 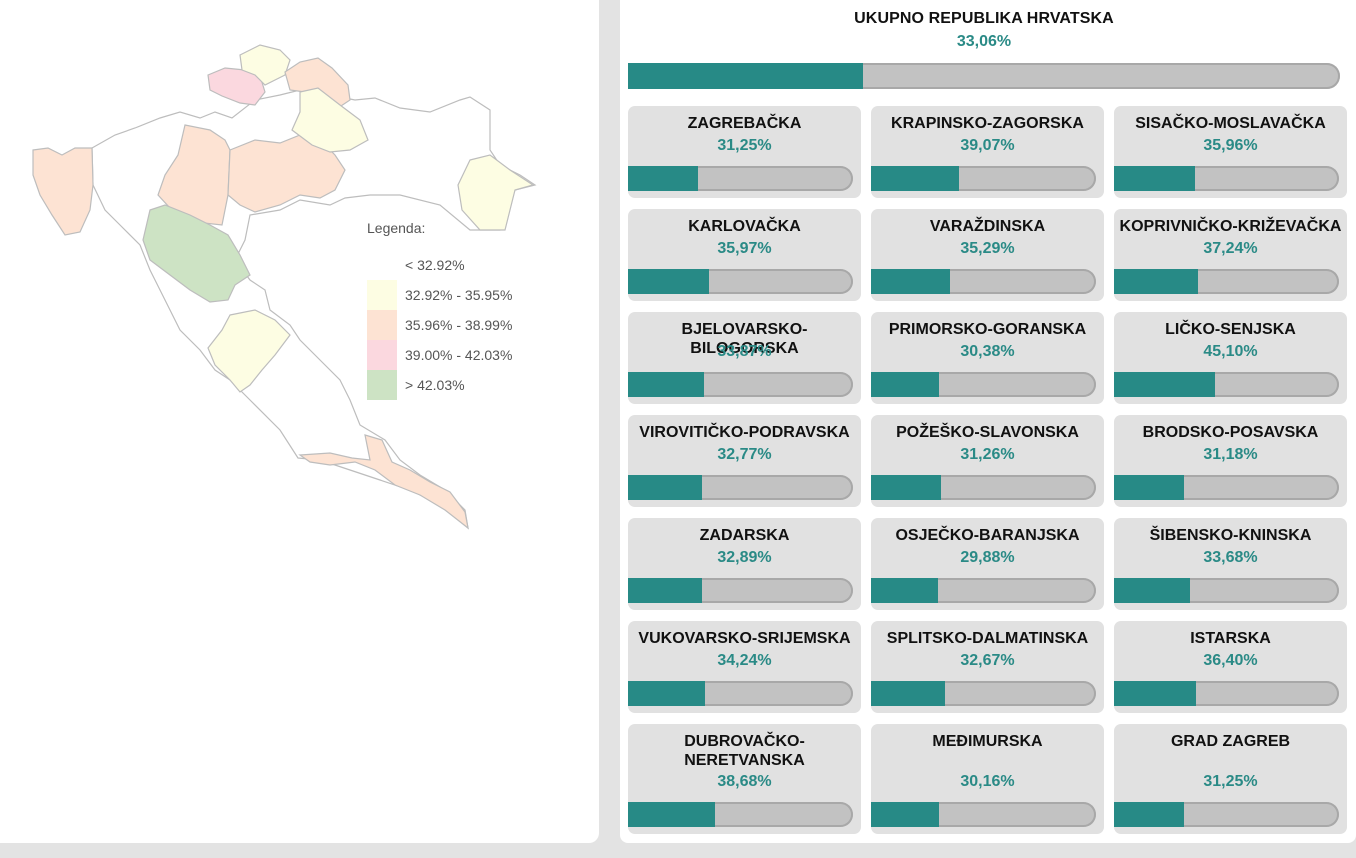 What do you see at coordinates (987, 454) in the screenshot?
I see `county-percentage: 31,26%` at bounding box center [987, 454].